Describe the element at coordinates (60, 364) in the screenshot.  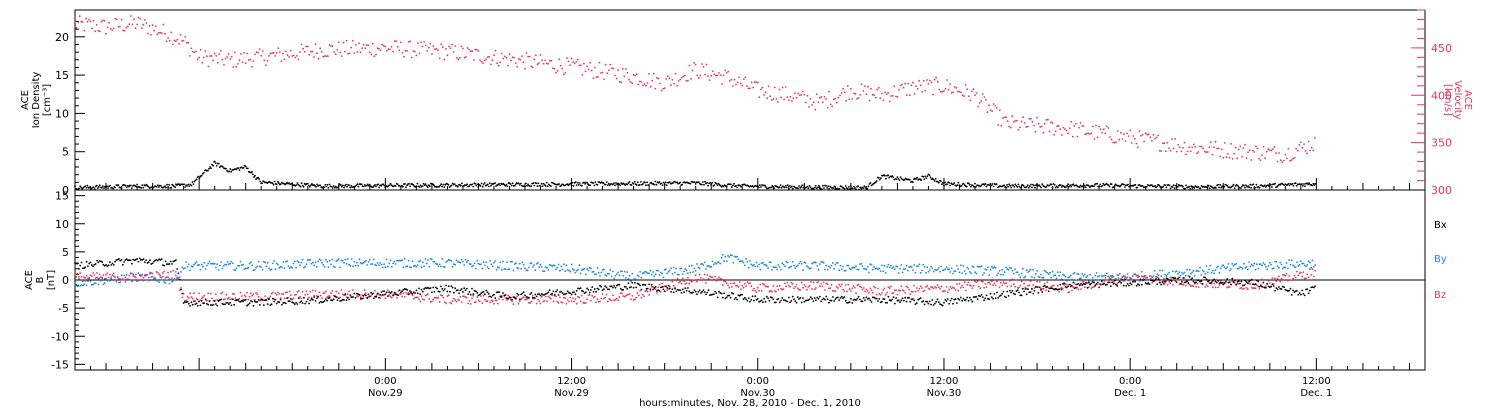
I see `bottom-left-tick-label: -15` at that location.